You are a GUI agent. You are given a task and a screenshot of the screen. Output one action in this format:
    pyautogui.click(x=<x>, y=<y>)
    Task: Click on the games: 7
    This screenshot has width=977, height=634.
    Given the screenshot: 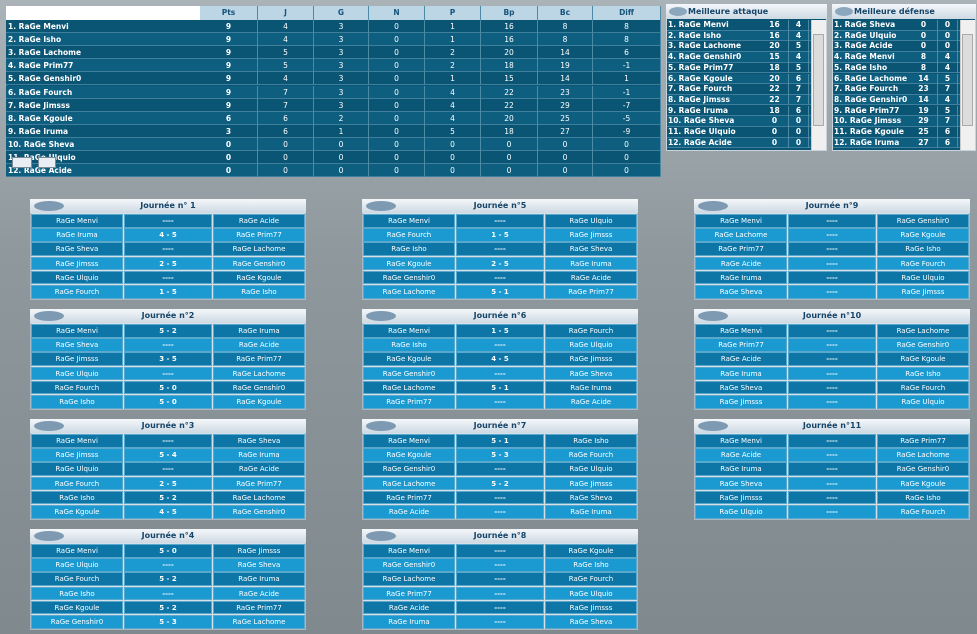 What is the action you would take?
    pyautogui.click(x=948, y=121)
    